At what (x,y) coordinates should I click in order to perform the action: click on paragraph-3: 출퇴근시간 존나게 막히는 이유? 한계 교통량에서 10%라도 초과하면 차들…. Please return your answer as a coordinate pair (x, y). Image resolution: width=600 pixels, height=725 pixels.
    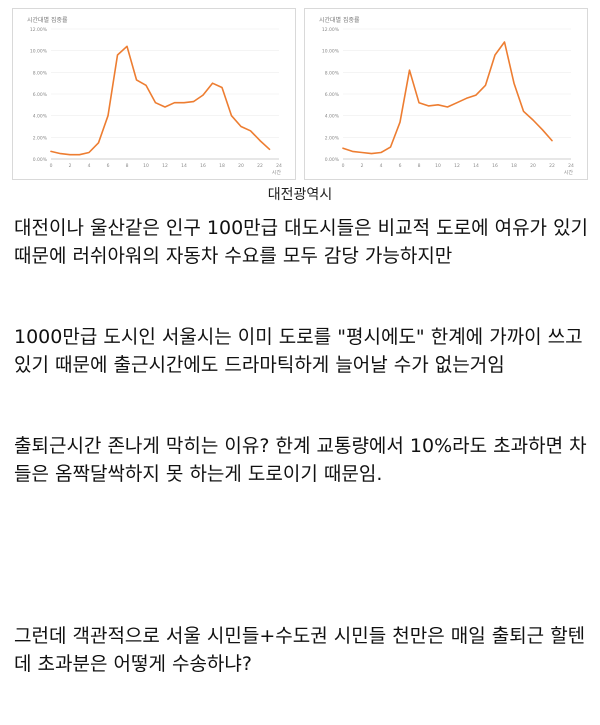
    Looking at the image, I should click on (300, 460).